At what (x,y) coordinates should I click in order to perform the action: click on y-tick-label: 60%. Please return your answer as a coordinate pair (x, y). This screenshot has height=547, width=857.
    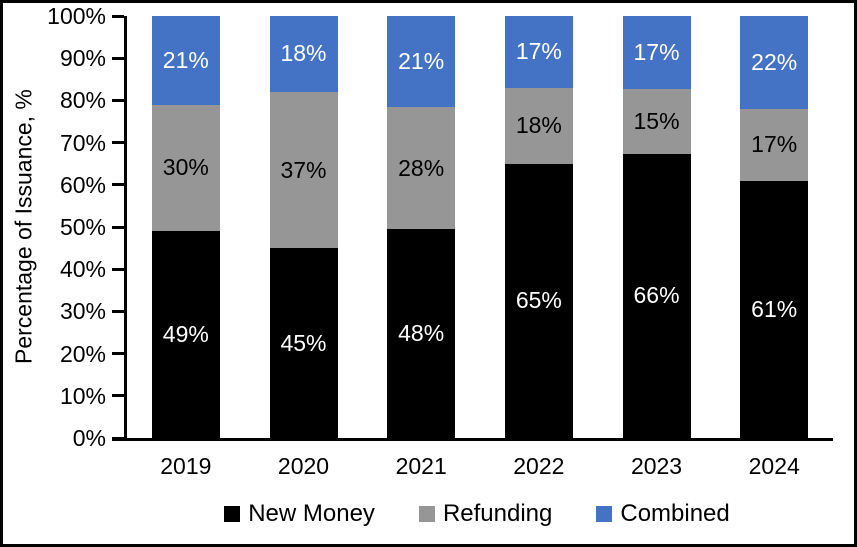
    Looking at the image, I should click on (82, 184).